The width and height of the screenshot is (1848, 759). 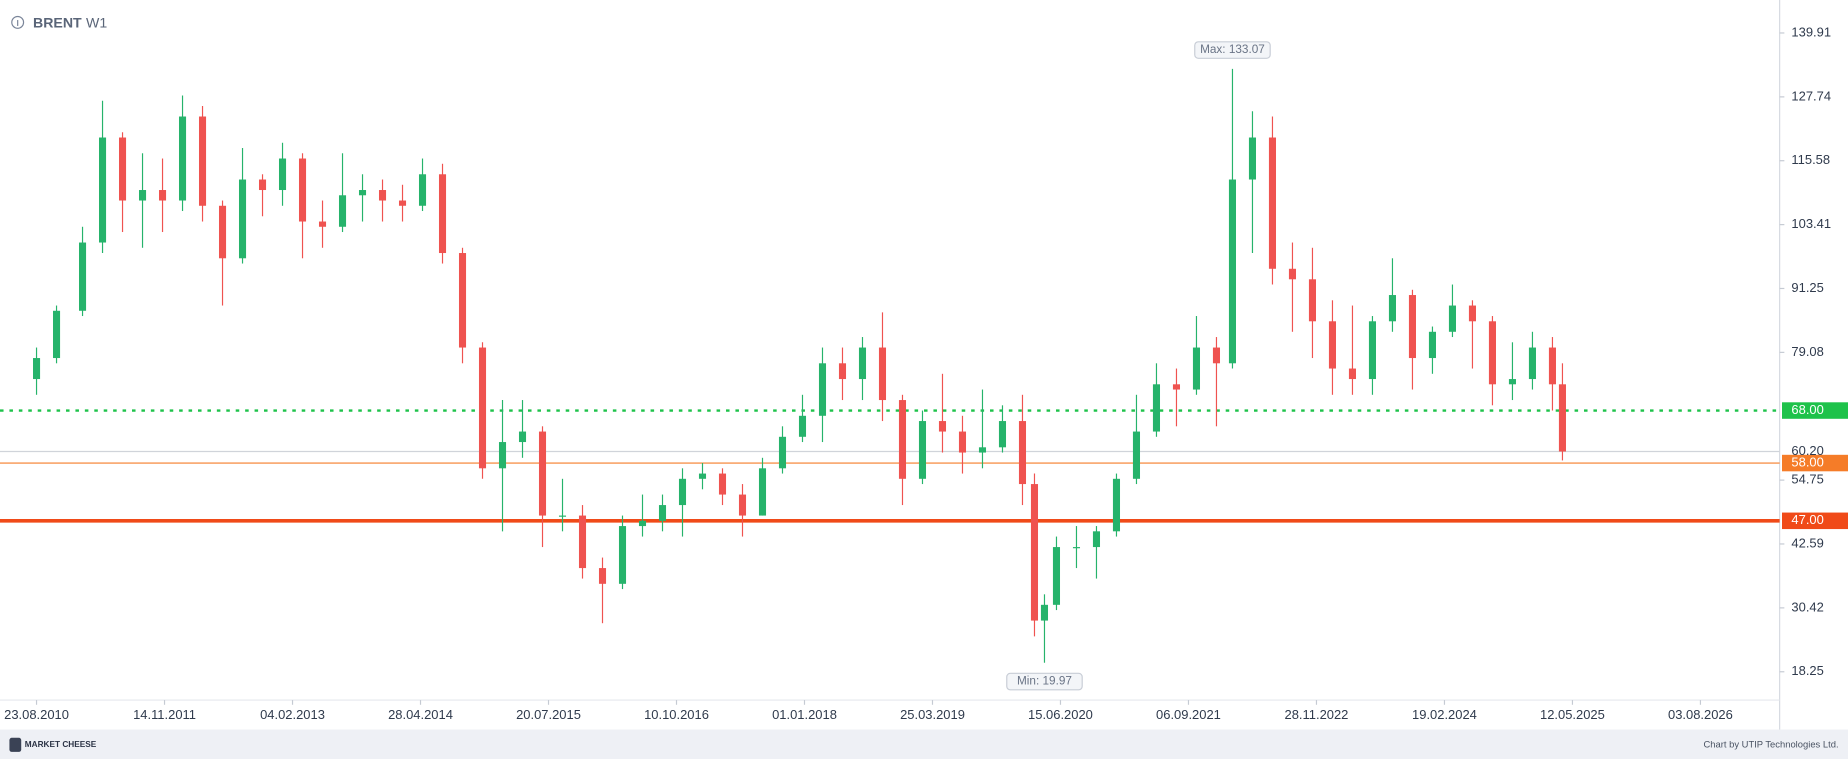 I want to click on y-tick-label: 42.59, so click(x=1807, y=542).